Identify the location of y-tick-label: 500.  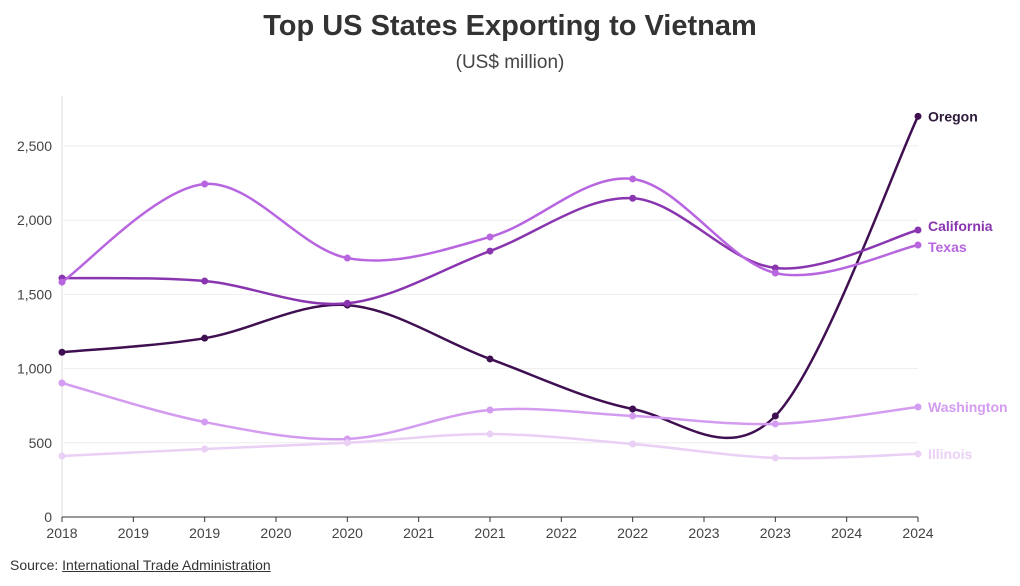
(41, 443).